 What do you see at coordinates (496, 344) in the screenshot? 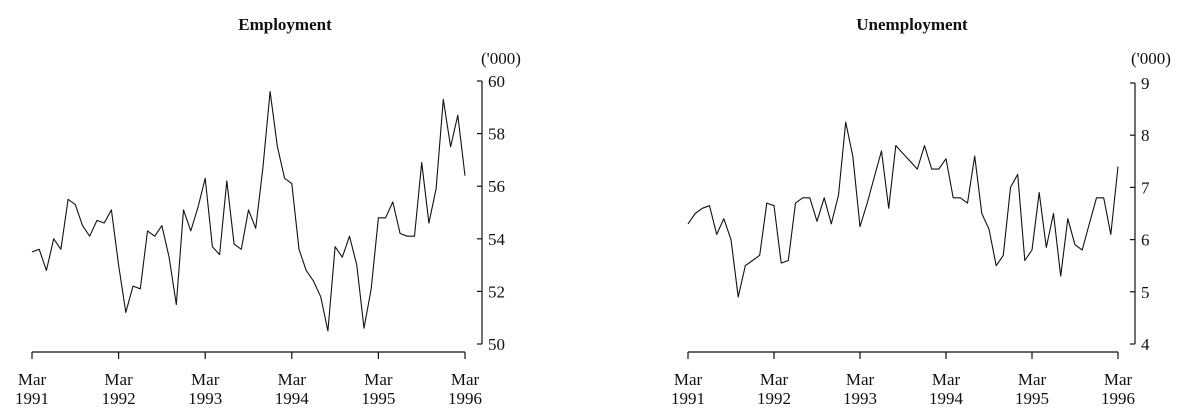
I see `y-tick-label: 50` at bounding box center [496, 344].